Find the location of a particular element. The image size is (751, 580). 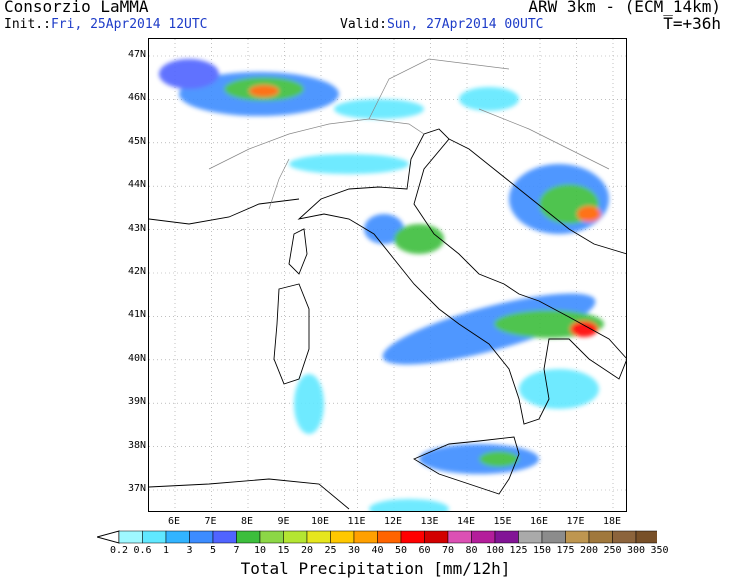

colorbar-tick-label: 0.2 is located at coordinates (119, 550).